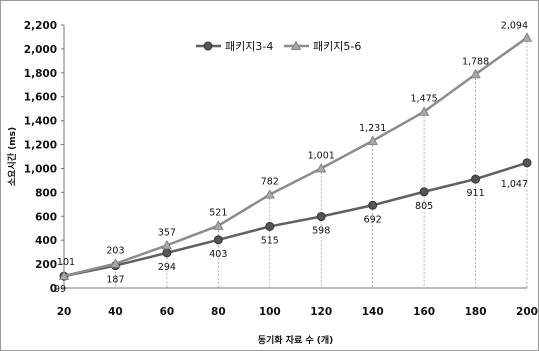 The height and width of the screenshot is (351, 539). I want to click on data-label-series-1: 911, so click(475, 193).